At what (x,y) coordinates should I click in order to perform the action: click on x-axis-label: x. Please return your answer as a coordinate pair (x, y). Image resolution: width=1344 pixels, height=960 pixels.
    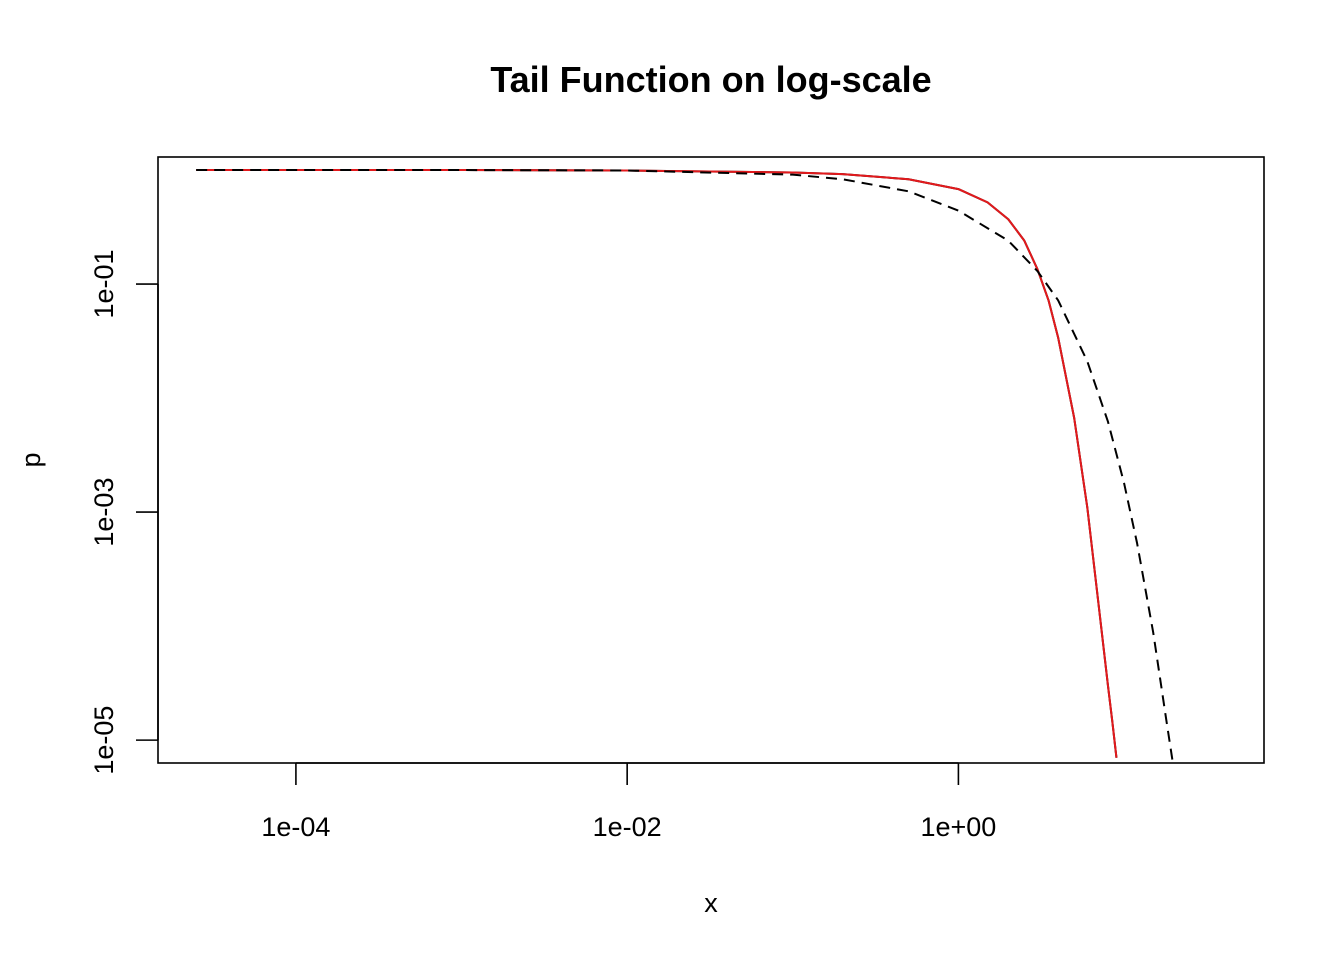
    Looking at the image, I should click on (711, 903).